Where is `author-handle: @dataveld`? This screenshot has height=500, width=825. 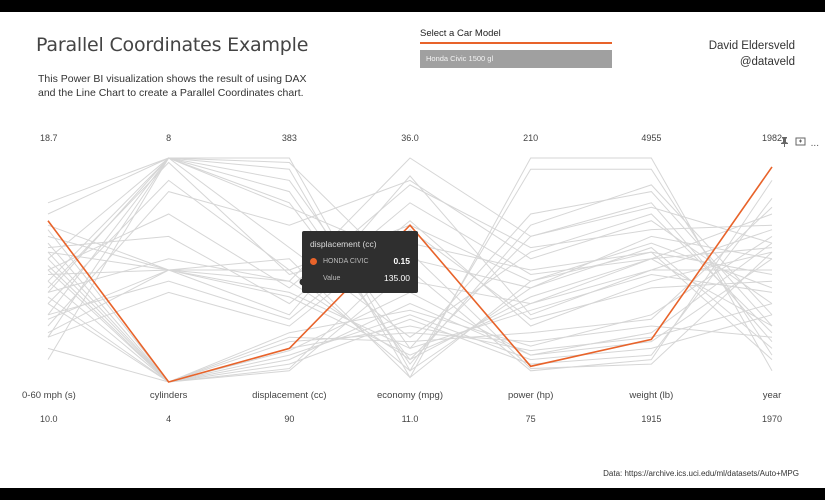 author-handle: @dataveld is located at coordinates (767, 62).